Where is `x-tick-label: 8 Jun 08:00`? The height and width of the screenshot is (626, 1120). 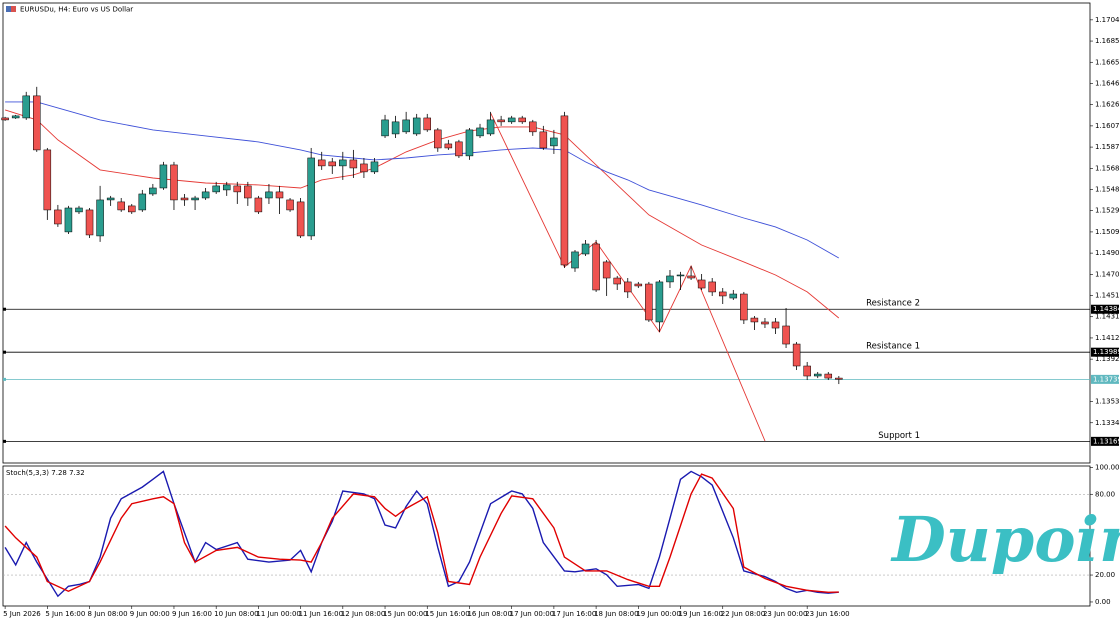 x-tick-label: 8 Jun 08:00 is located at coordinates (108, 614).